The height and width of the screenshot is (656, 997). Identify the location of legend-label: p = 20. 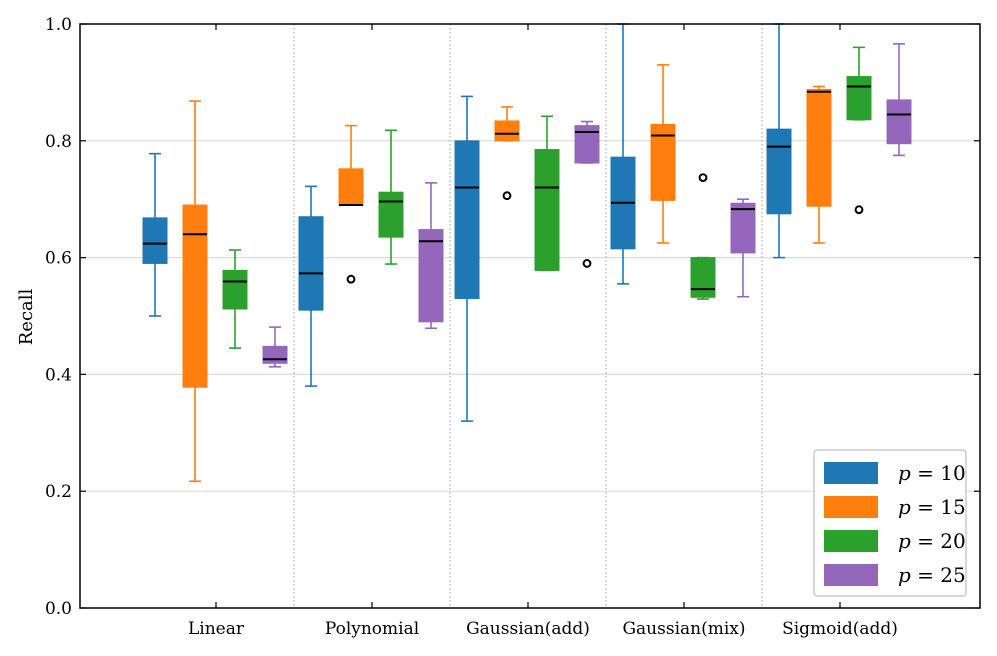
(932, 541).